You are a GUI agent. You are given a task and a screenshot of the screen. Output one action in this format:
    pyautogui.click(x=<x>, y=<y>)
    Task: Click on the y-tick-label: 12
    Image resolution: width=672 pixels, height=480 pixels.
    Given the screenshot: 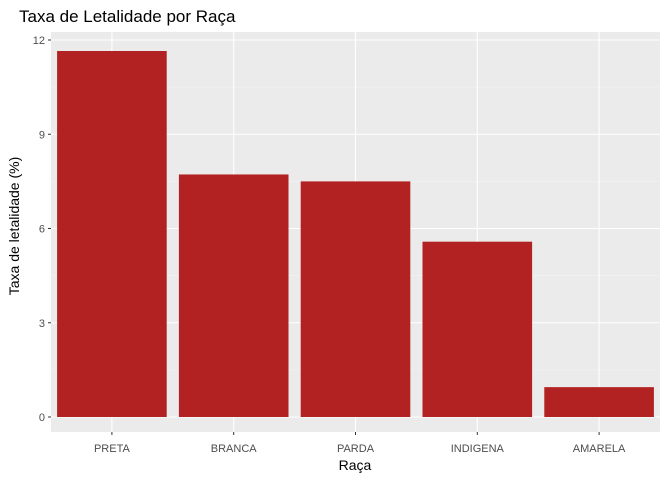 What is the action you would take?
    pyautogui.click(x=39, y=41)
    